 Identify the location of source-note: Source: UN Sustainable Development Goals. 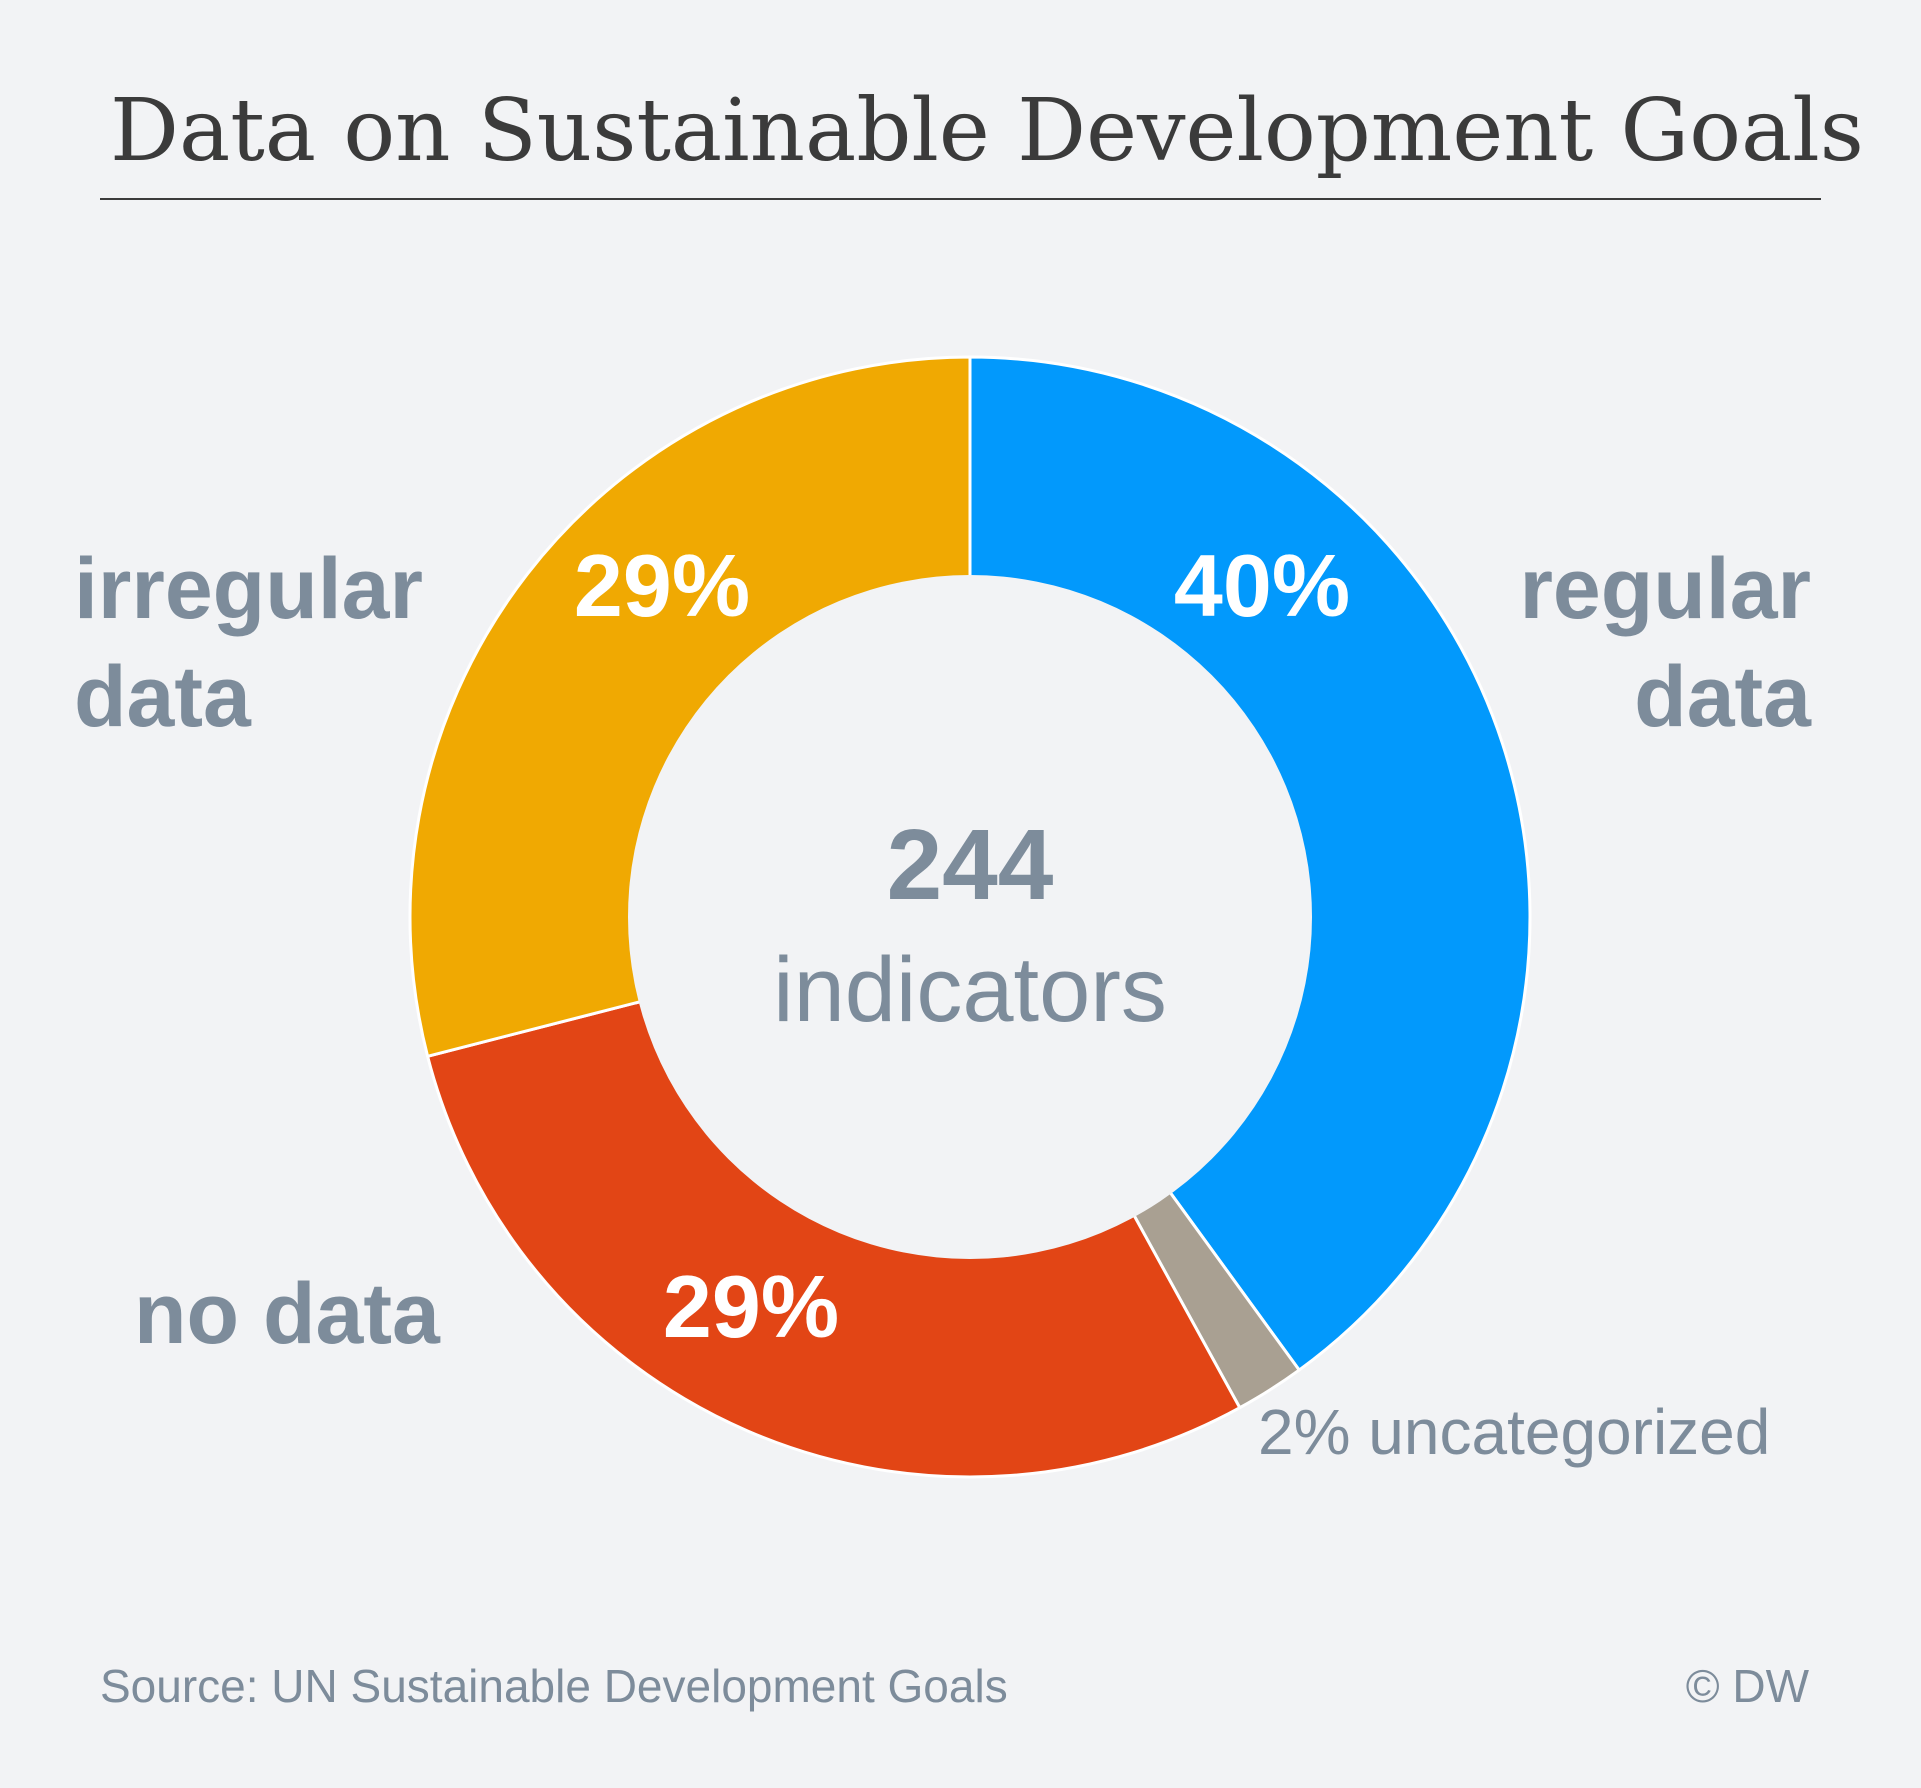
(554, 1686).